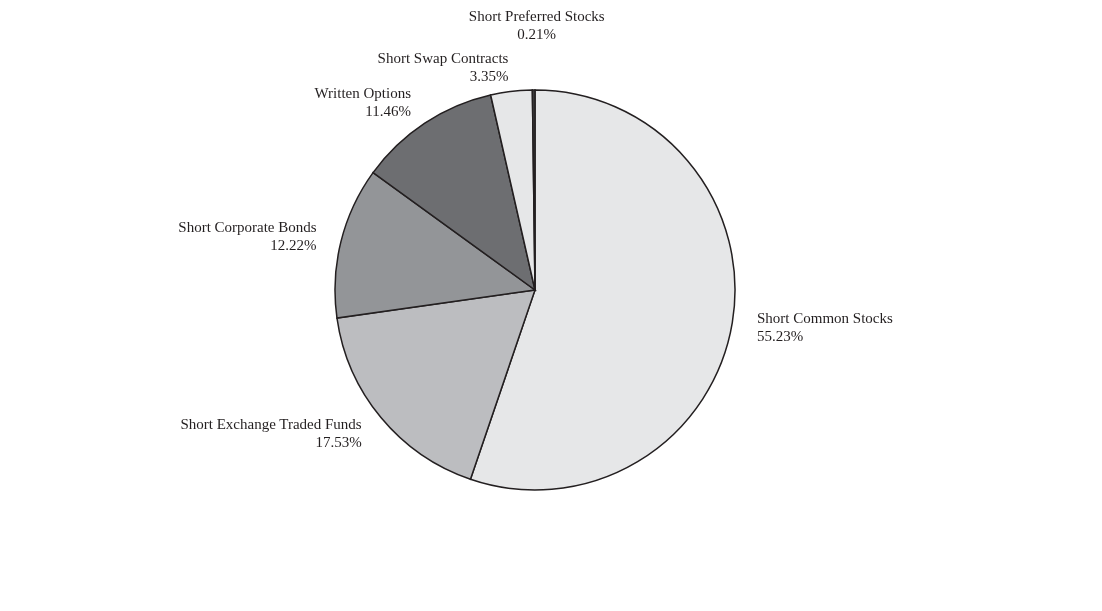  What do you see at coordinates (443, 57) in the screenshot?
I see `slice-label: Short Swap Contracts` at bounding box center [443, 57].